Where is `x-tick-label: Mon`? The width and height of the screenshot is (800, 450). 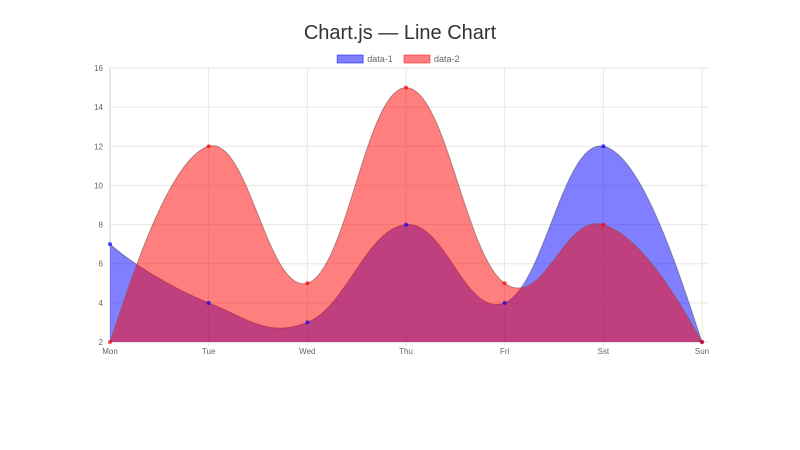 x-tick-label: Mon is located at coordinates (110, 351).